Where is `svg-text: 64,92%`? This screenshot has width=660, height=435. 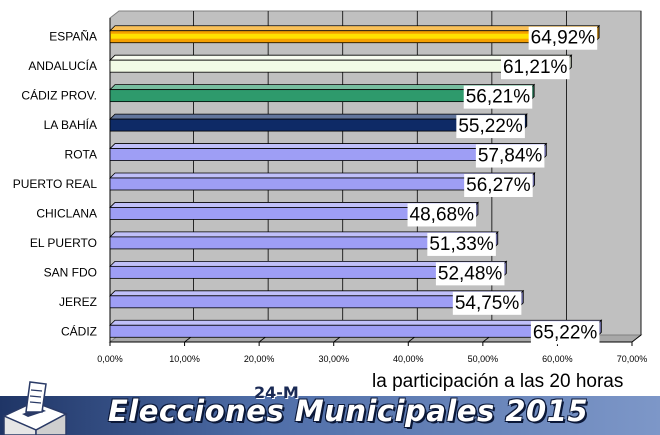
svg-text: 64,92% is located at coordinates (563, 38).